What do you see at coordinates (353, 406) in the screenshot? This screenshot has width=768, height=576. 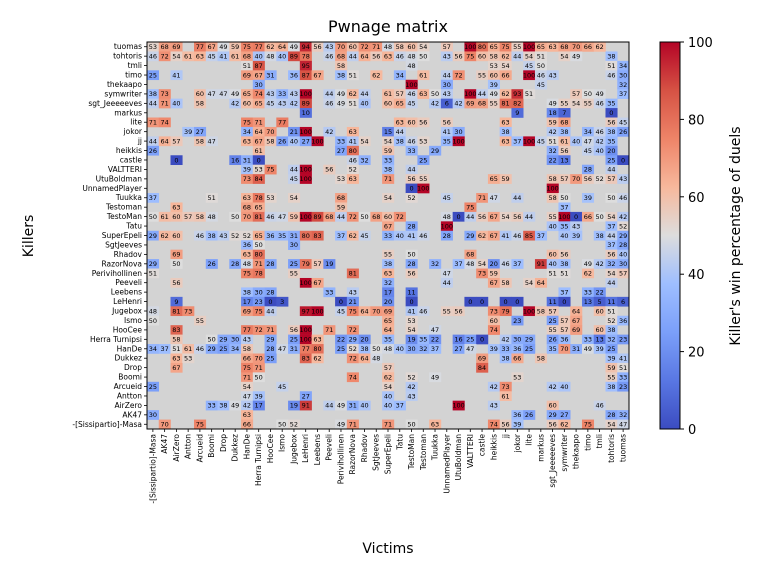 I see `cell-value-label: 31` at bounding box center [353, 406].